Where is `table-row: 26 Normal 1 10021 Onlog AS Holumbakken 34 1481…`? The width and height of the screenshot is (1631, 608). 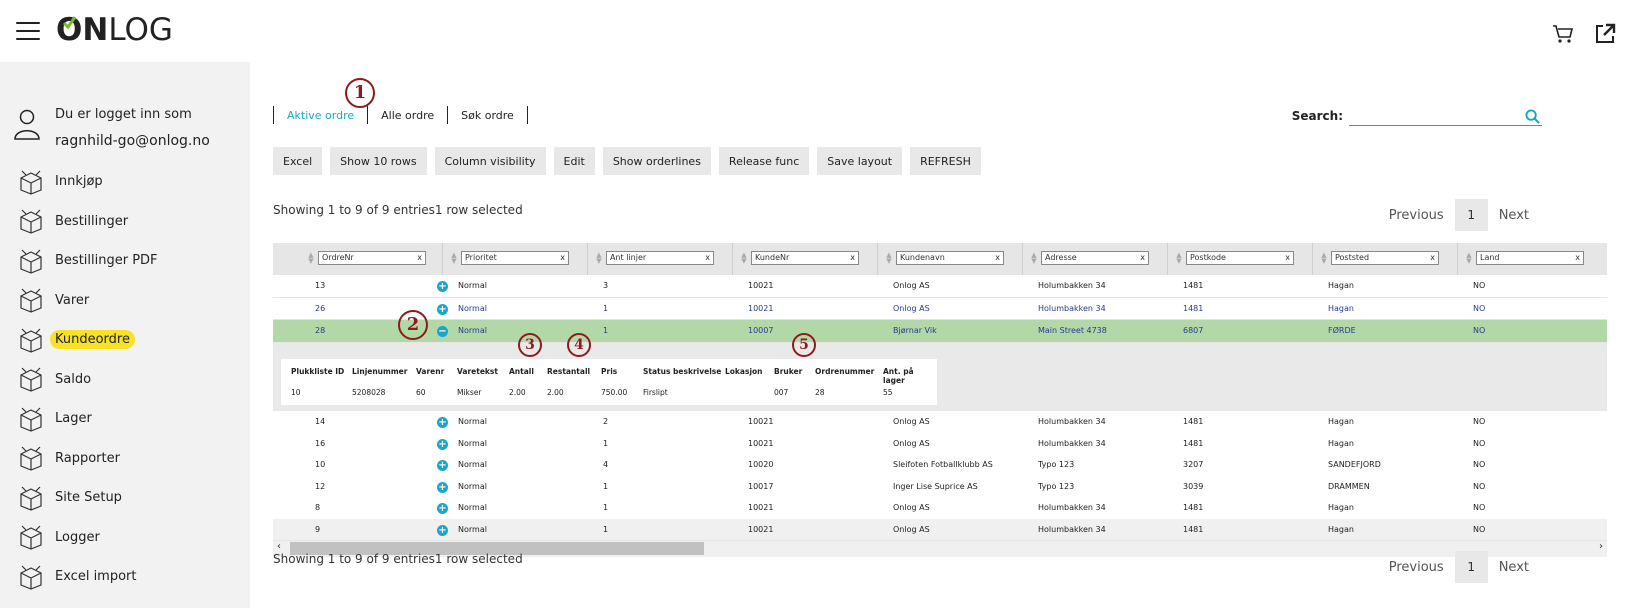
table-row: 26 Normal 1 10021 Onlog AS Holumbakken 34 1481… is located at coordinates (940, 308).